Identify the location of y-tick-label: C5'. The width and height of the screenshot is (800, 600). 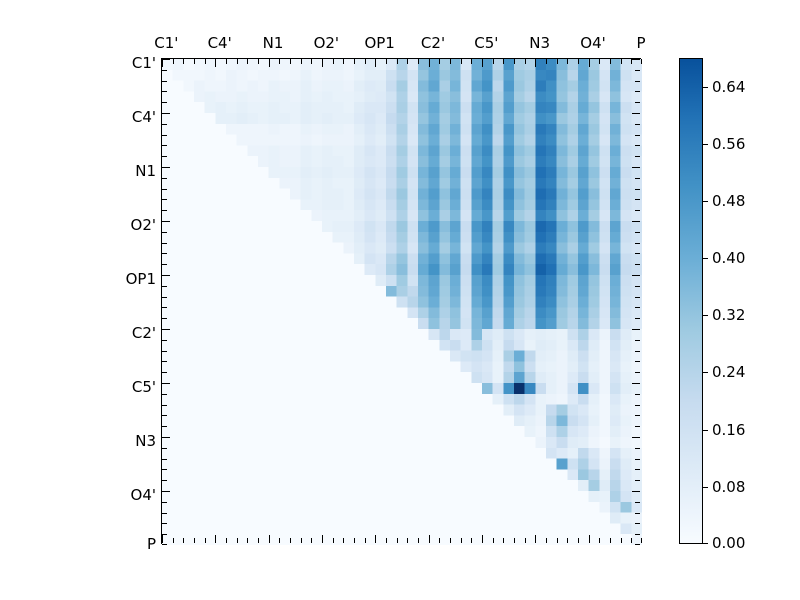
(143, 387).